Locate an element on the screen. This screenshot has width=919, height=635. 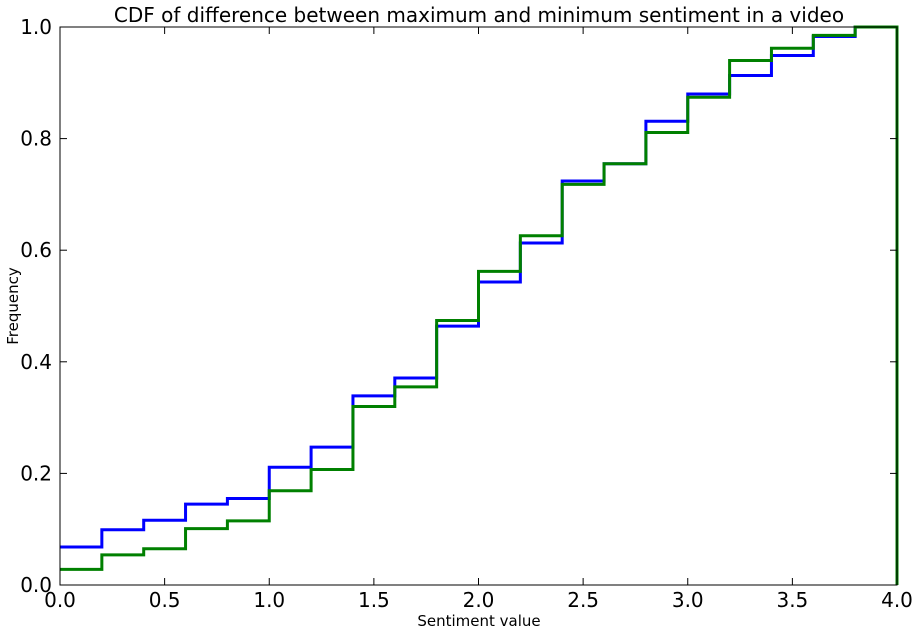
x-tick-labels: 0.0 0.5 1.0 1.5 2.0 2.5 3.0 3.5 4.0 is located at coordinates (478, 600).